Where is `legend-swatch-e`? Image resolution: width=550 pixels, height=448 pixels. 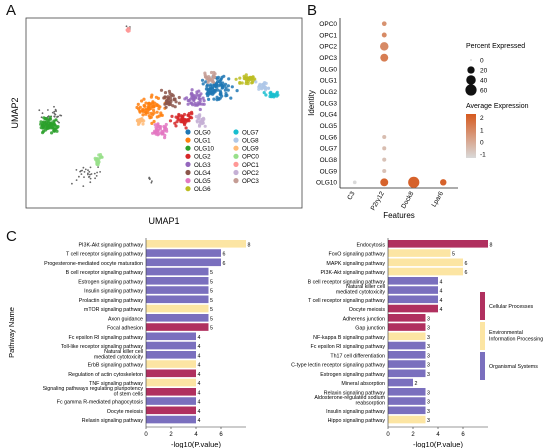 legend-swatch-e is located at coordinates (482, 336).